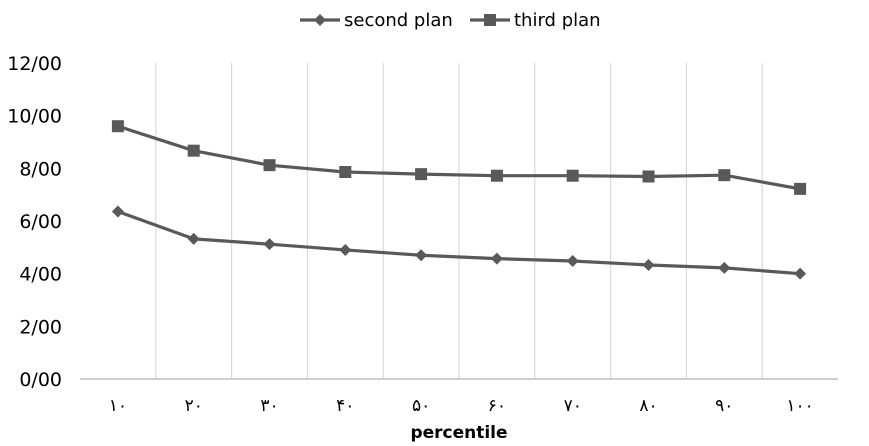 The height and width of the screenshot is (446, 869). I want to click on x-tick-label: ٧٠, so click(573, 406).